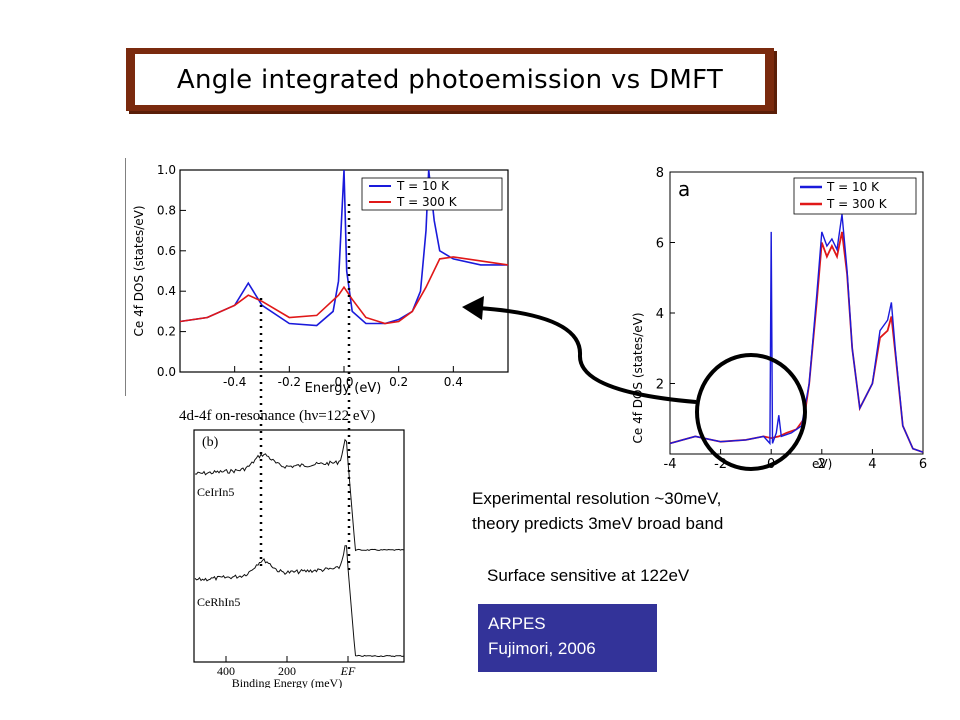  I want to click on title-inner: Angle integrated photoemission vs DMFT, so click(450, 79).